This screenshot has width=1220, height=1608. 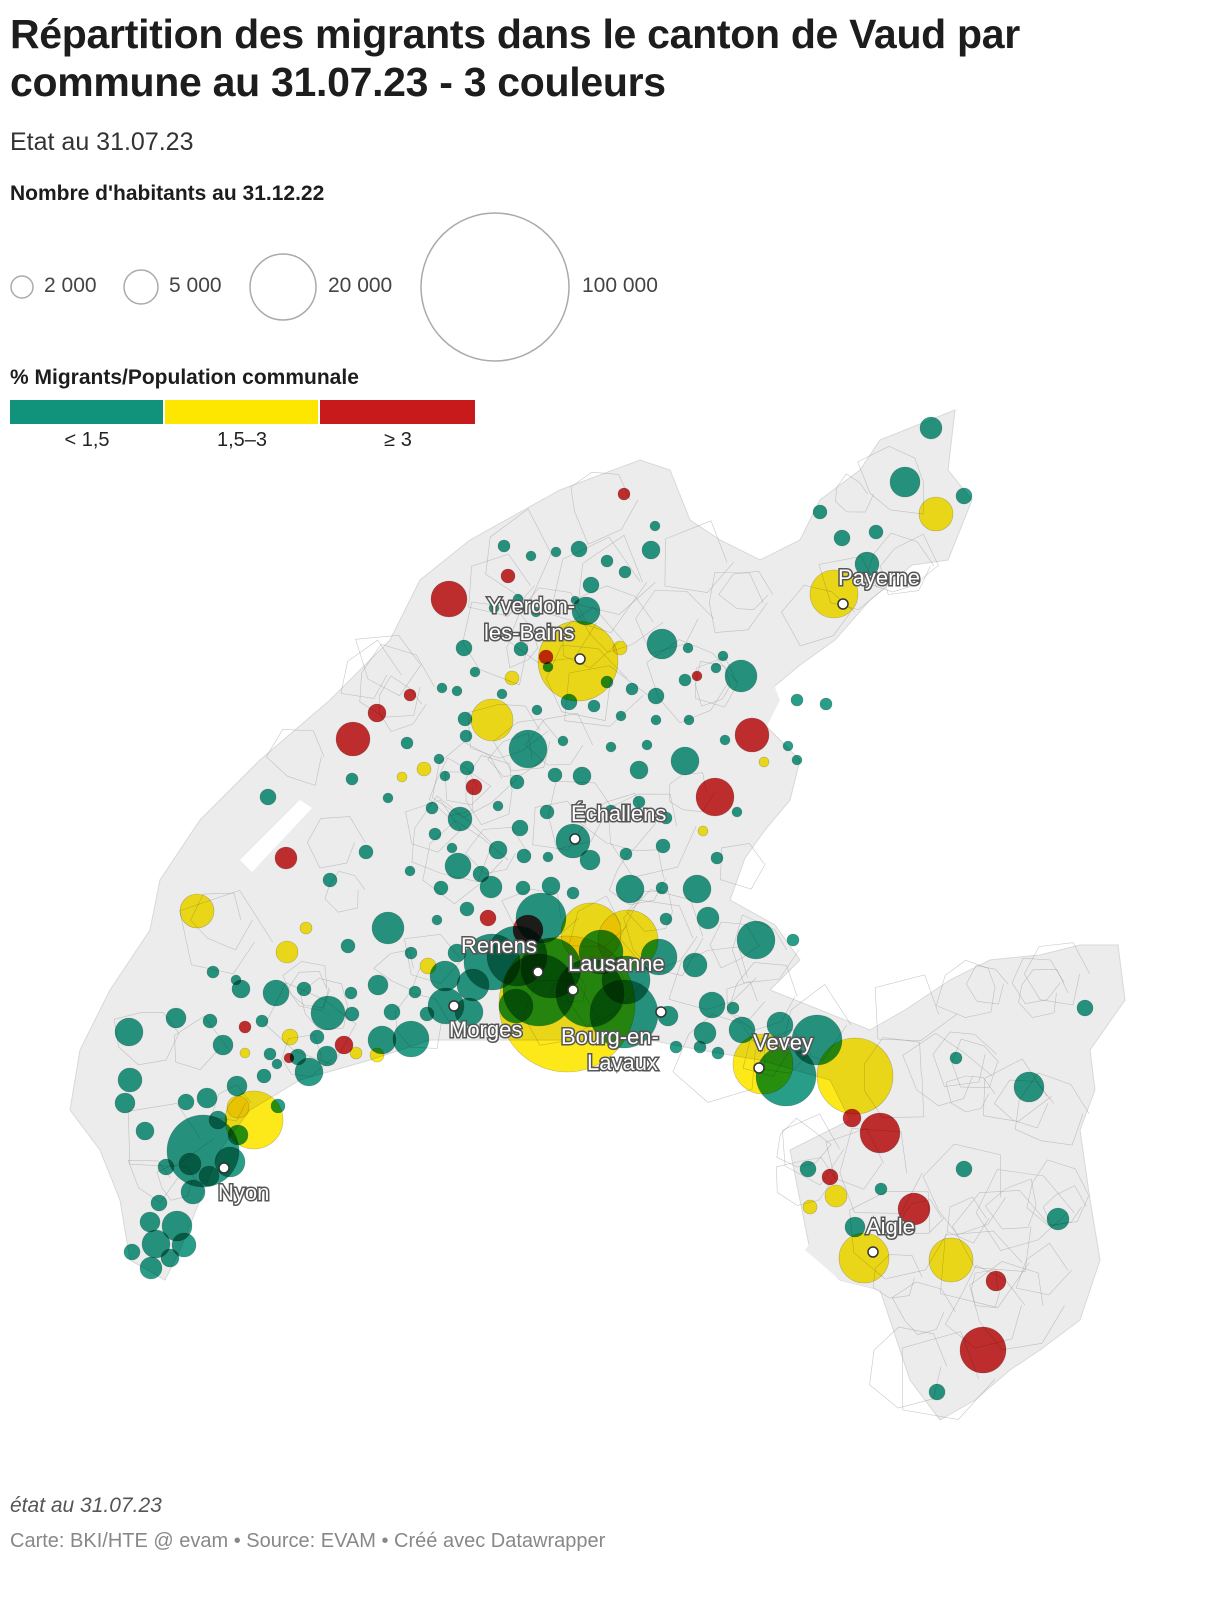 What do you see at coordinates (843, 604) in the screenshot?
I see `city-marker-payerne` at bounding box center [843, 604].